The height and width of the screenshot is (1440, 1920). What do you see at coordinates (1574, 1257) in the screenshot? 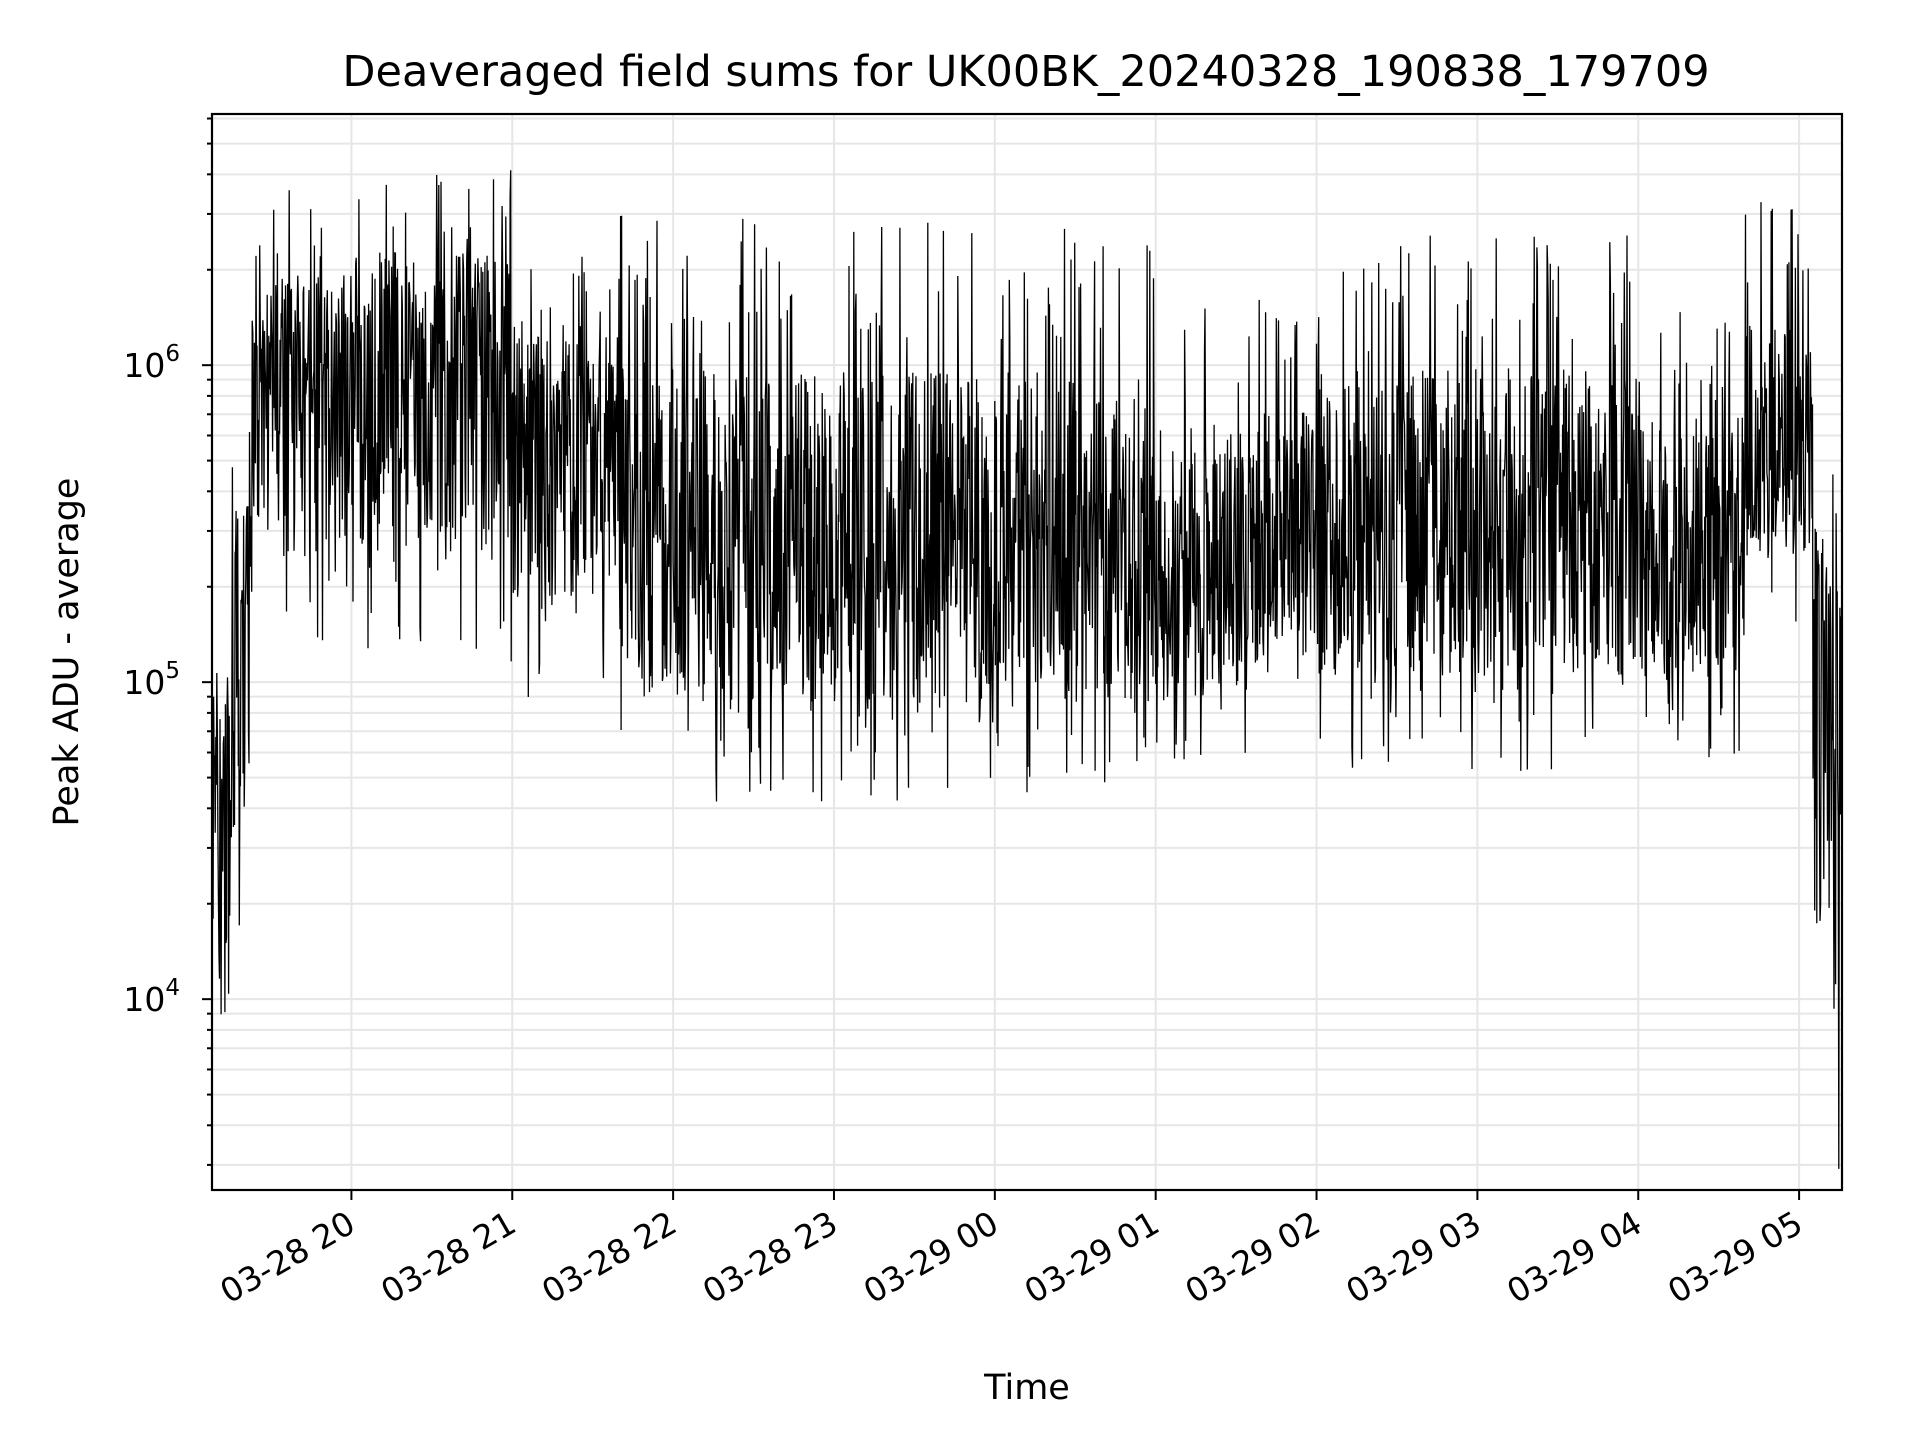
I see `x-tick-label: 03-29 04` at bounding box center [1574, 1257].